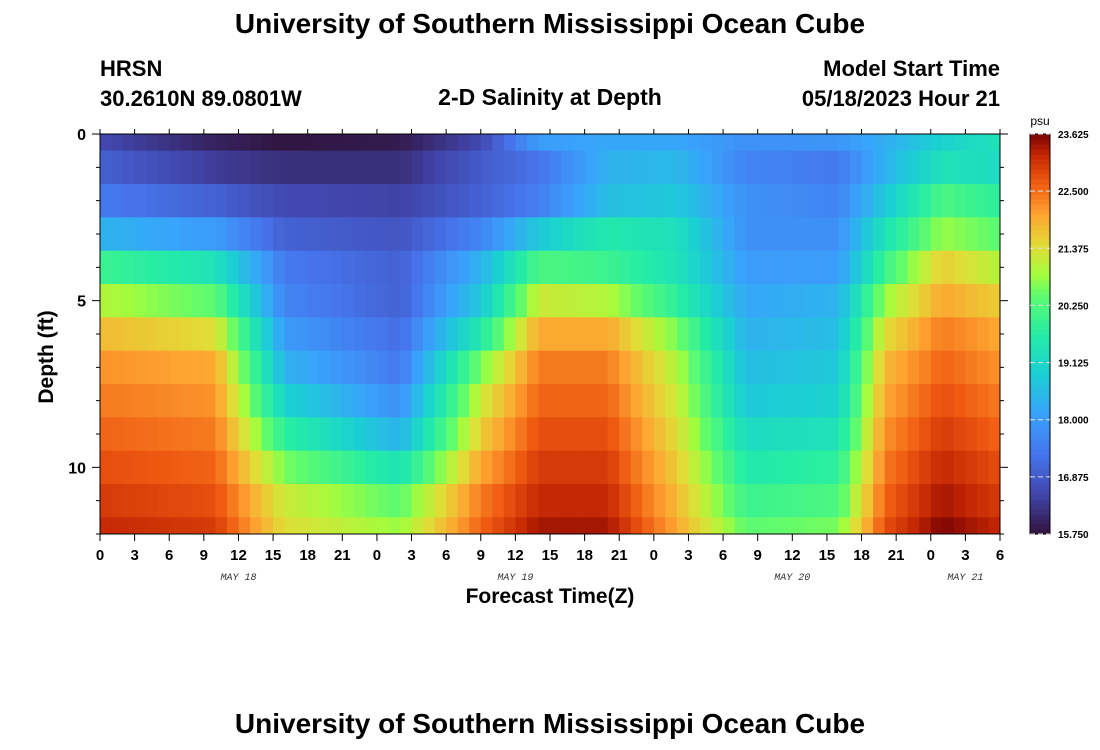  Describe the element at coordinates (900, 98) in the screenshot. I see `model-start-value: 05/18/2023 Hour 21` at that location.